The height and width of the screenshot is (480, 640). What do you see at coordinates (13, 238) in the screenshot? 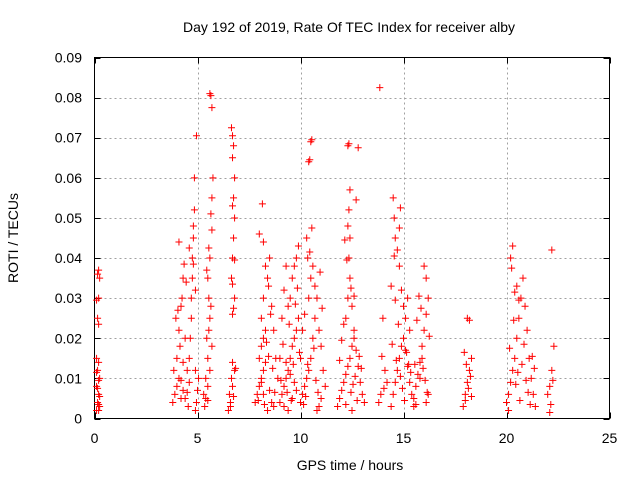
I see `y-axis-label: ROTI / TECUs` at bounding box center [13, 238].